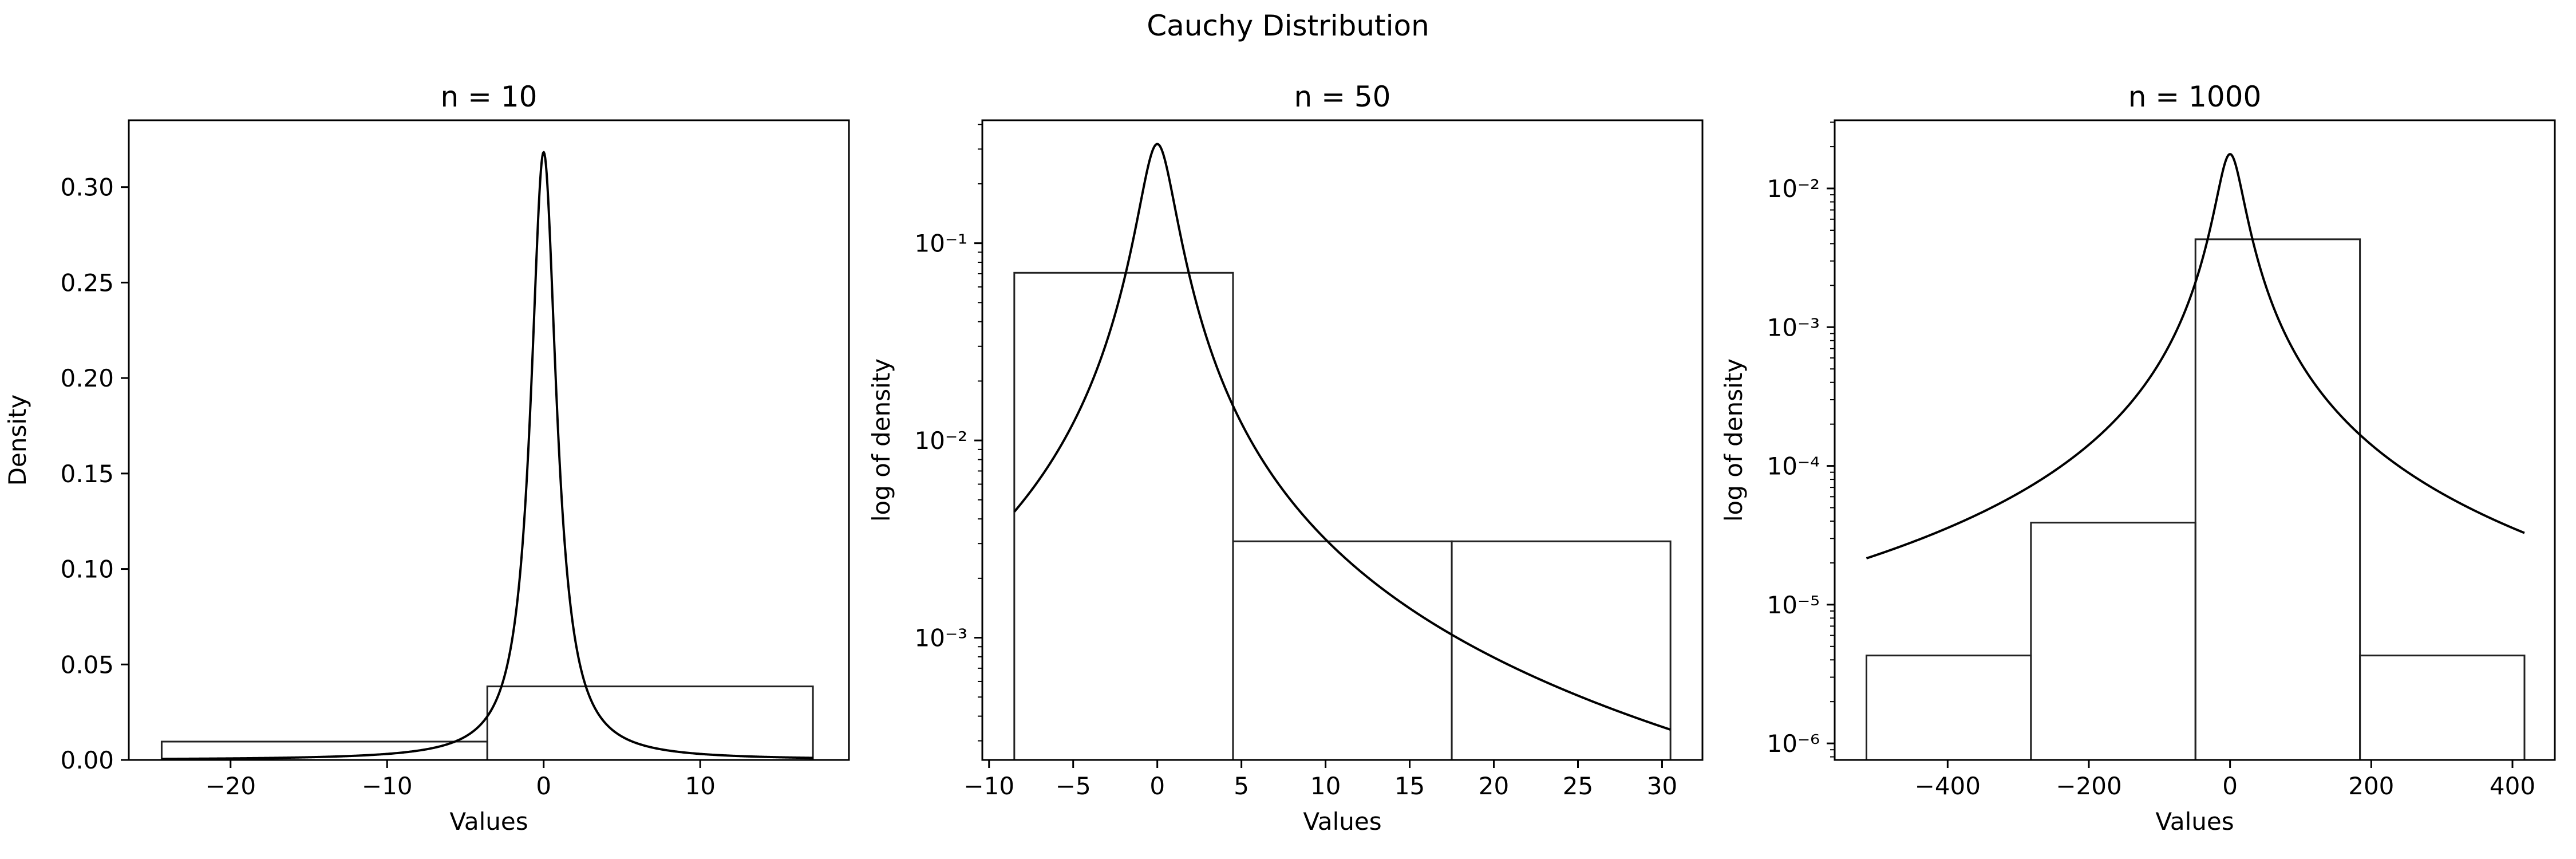 Image resolution: width=2576 pixels, height=859 pixels. What do you see at coordinates (1578, 786) in the screenshot?
I see `x-tick-label: 25` at bounding box center [1578, 786].